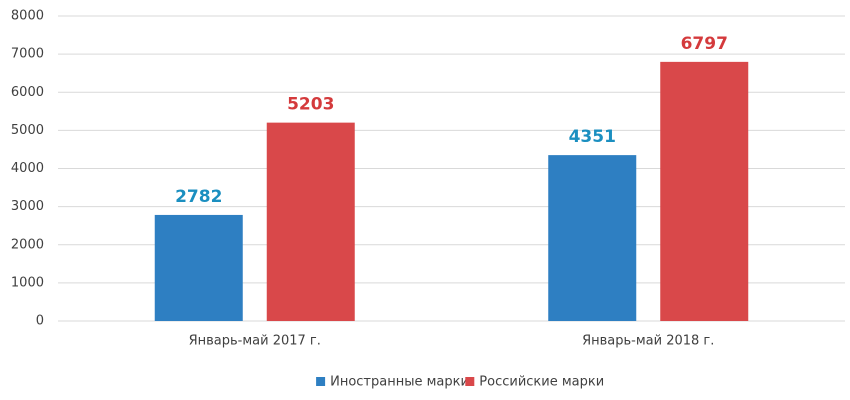 The height and width of the screenshot is (400, 850). I want to click on y-tick-label: 2000, so click(27, 244).